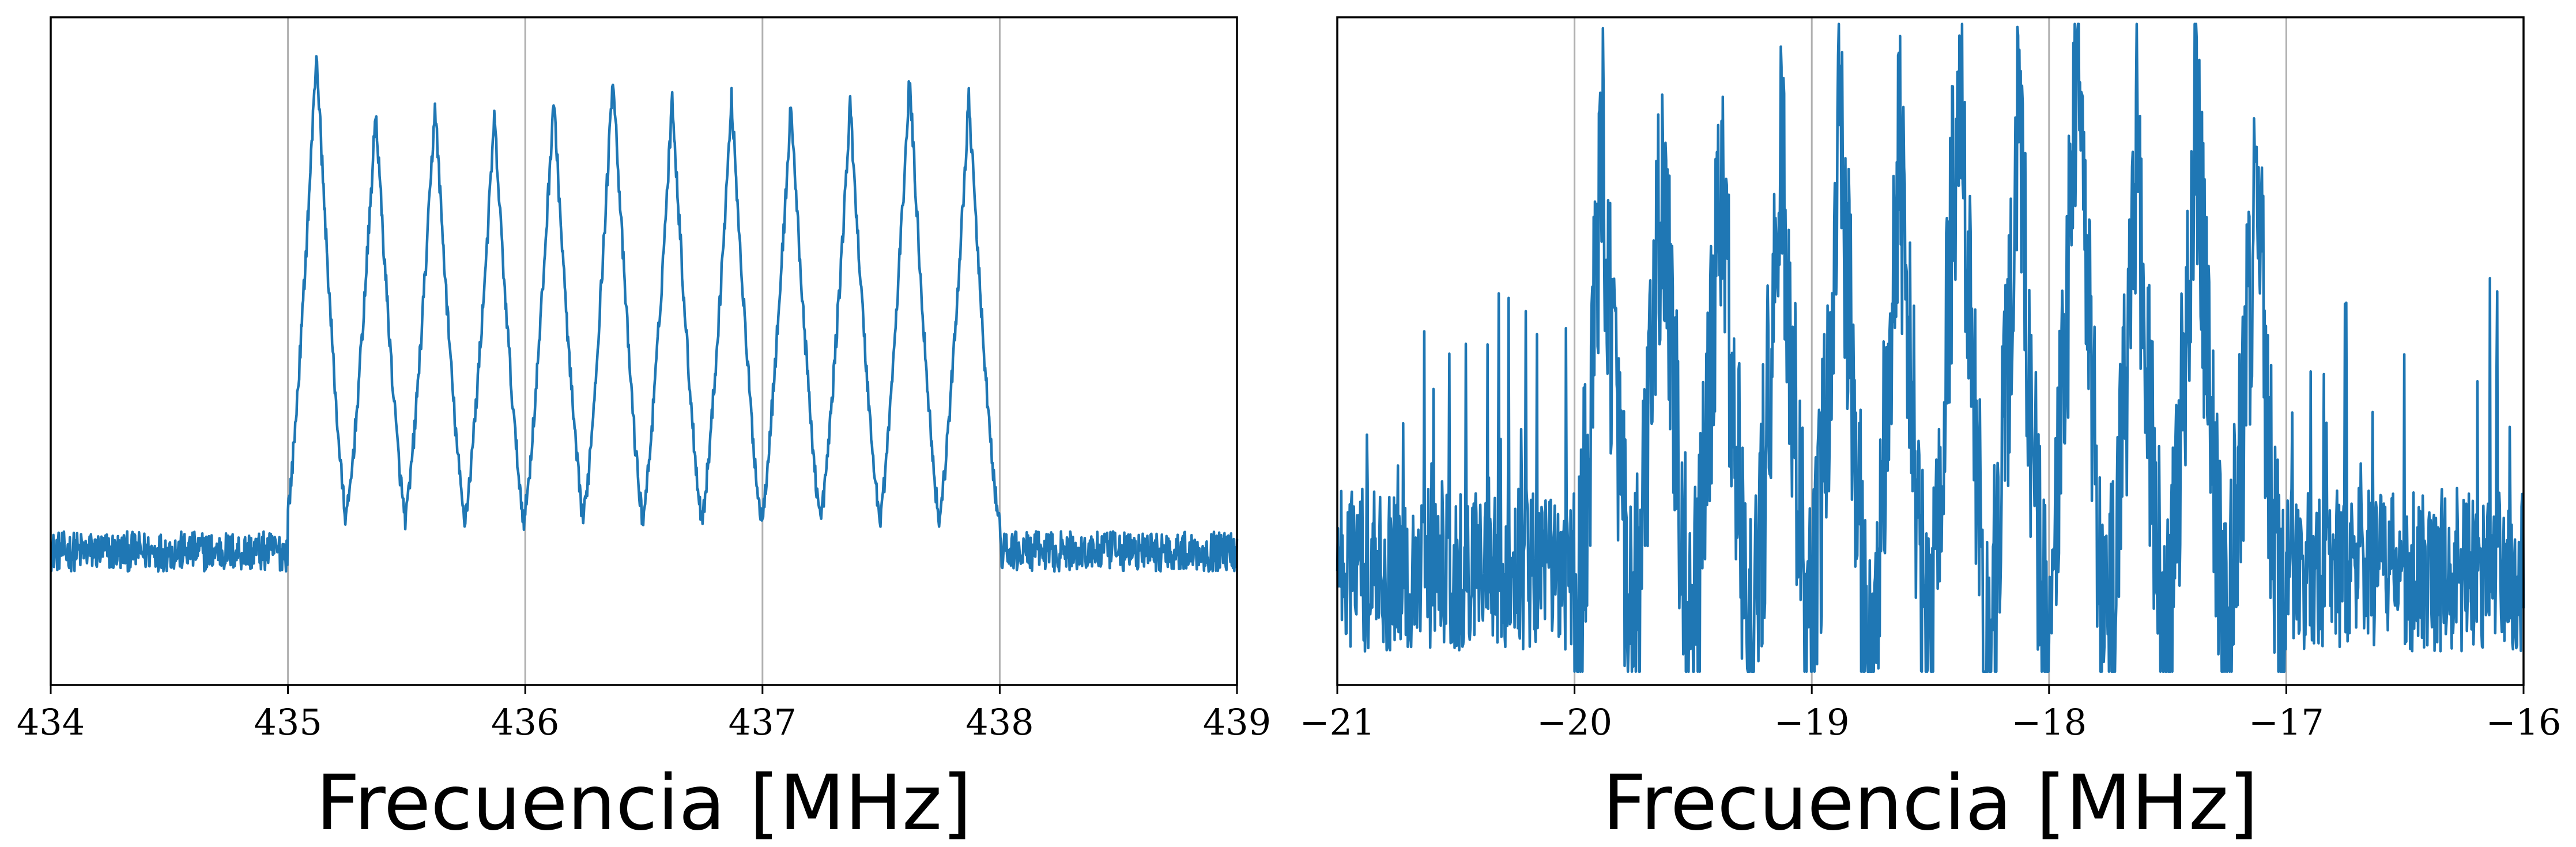 This screenshot has width=2576, height=847. I want to click on x-tick-label: 435, so click(288, 722).